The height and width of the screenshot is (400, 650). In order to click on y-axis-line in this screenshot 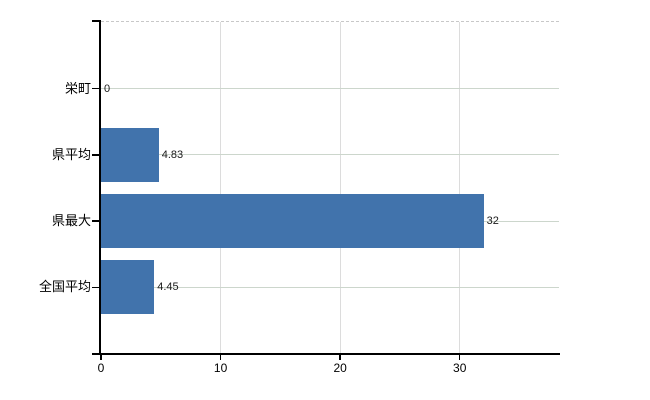, I will do `click(100, 187)`.